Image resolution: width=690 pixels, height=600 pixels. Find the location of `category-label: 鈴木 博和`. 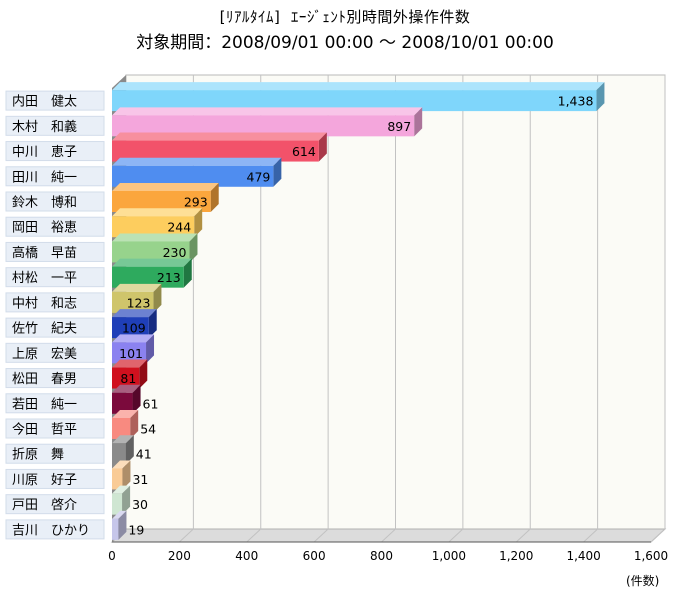

category-label: 鈴木 博和 is located at coordinates (44, 203).